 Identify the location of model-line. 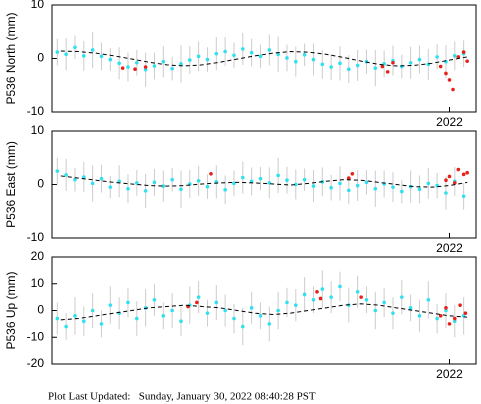
(264, 58).